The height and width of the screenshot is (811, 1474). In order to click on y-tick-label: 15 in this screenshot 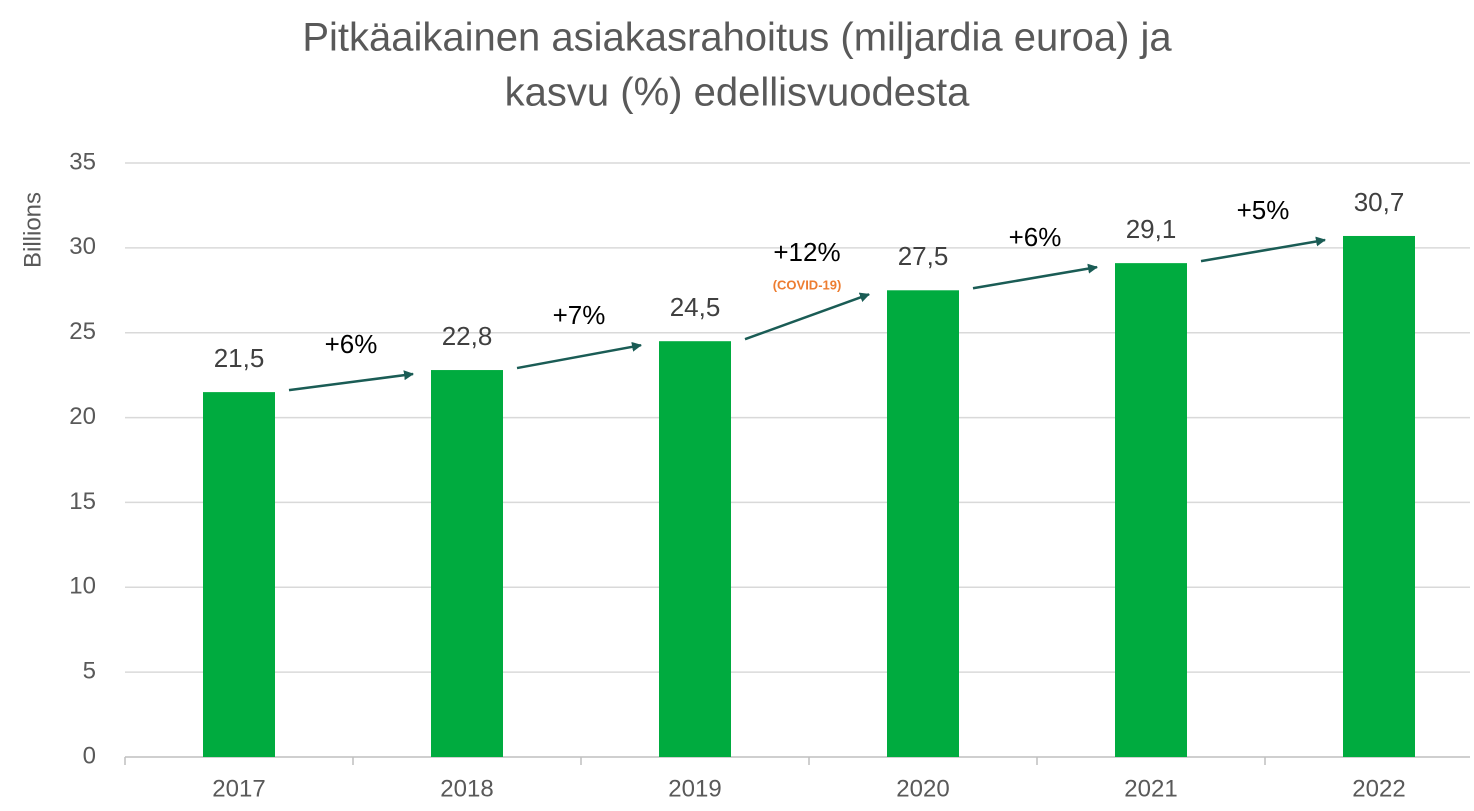, I will do `click(82, 501)`.